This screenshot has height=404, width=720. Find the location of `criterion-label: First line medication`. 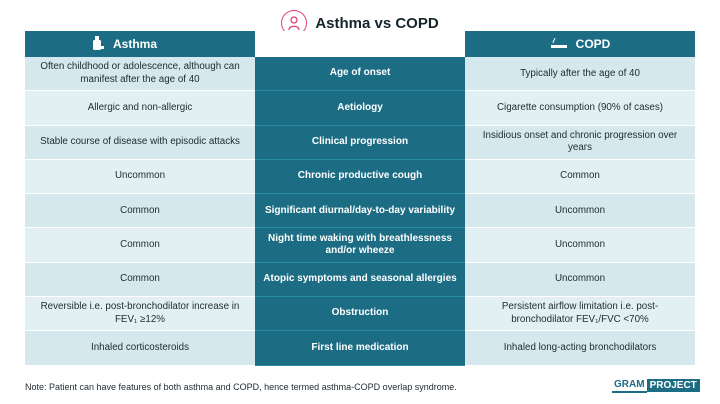

criterion-label: First line medication is located at coordinates (360, 348).